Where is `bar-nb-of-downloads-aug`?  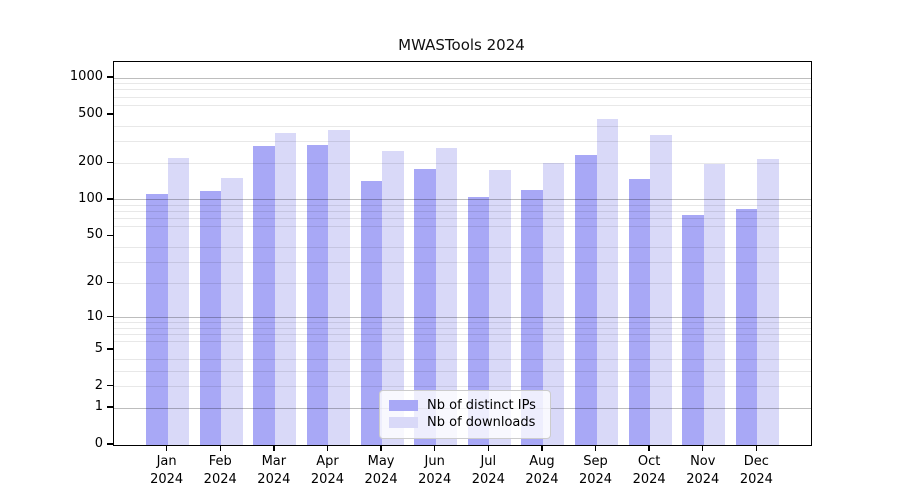 bar-nb-of-downloads-aug is located at coordinates (553, 303).